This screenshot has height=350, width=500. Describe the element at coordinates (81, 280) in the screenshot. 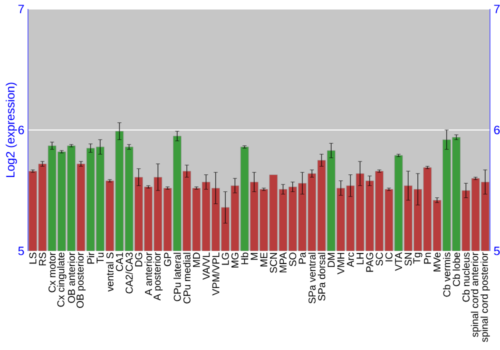

I see `x-tick-label: OB posterior` at that location.